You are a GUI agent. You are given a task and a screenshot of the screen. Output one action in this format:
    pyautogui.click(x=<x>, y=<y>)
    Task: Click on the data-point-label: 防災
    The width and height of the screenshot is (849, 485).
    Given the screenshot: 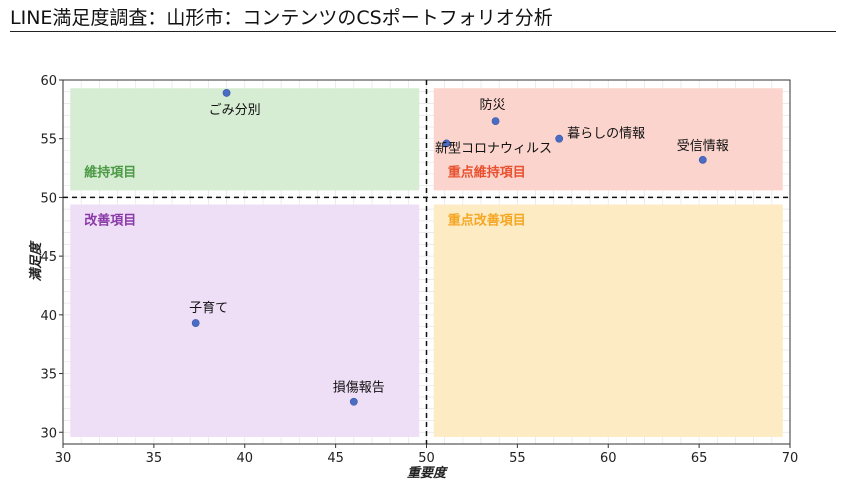 What is the action you would take?
    pyautogui.click(x=493, y=105)
    